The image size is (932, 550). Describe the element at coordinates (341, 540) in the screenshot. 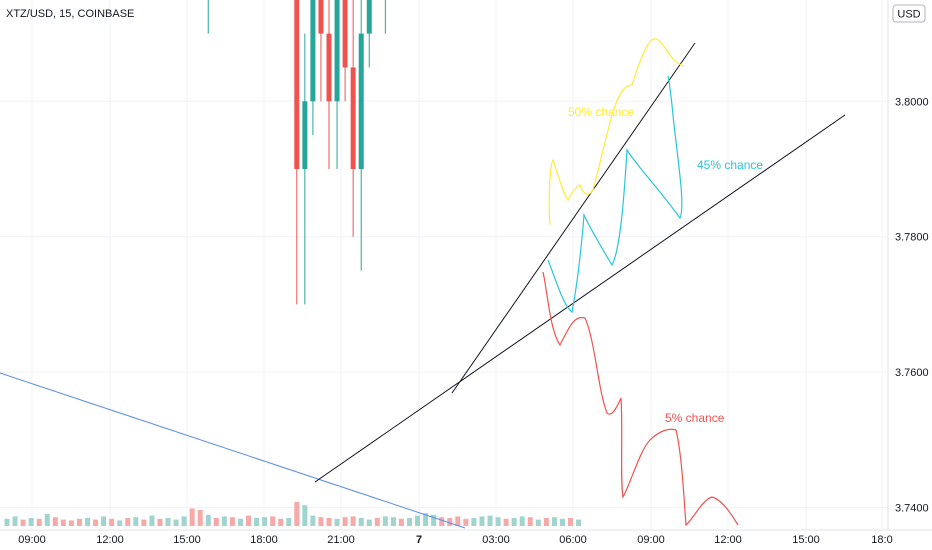

I see `time-tick-label: 21:00` at that location.